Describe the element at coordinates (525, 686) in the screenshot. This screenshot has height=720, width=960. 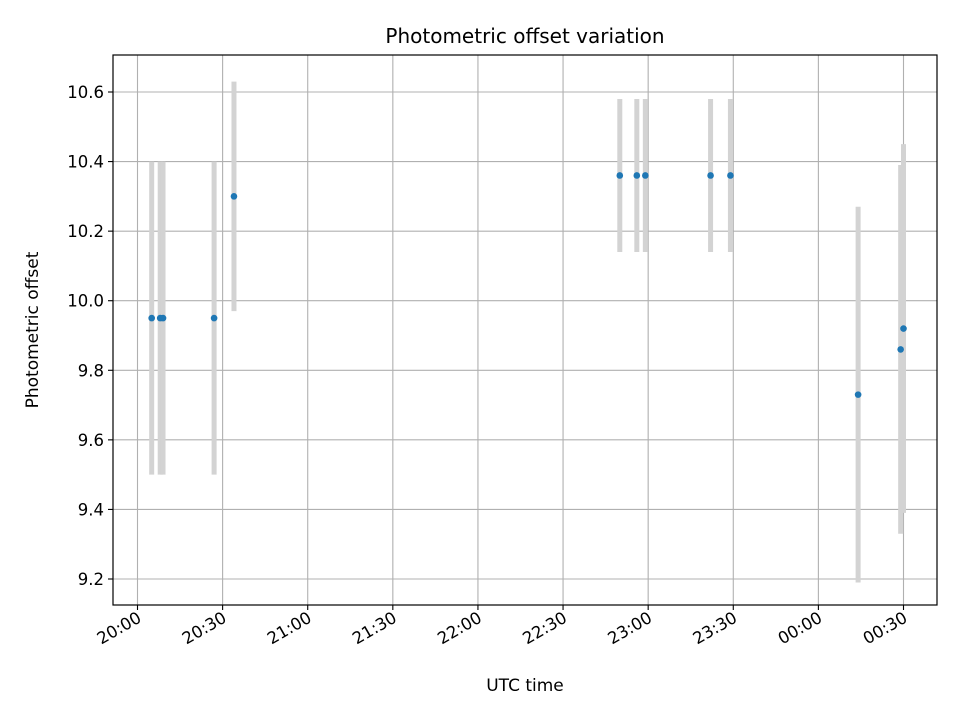
I see `x-axis-label: UTC time` at that location.